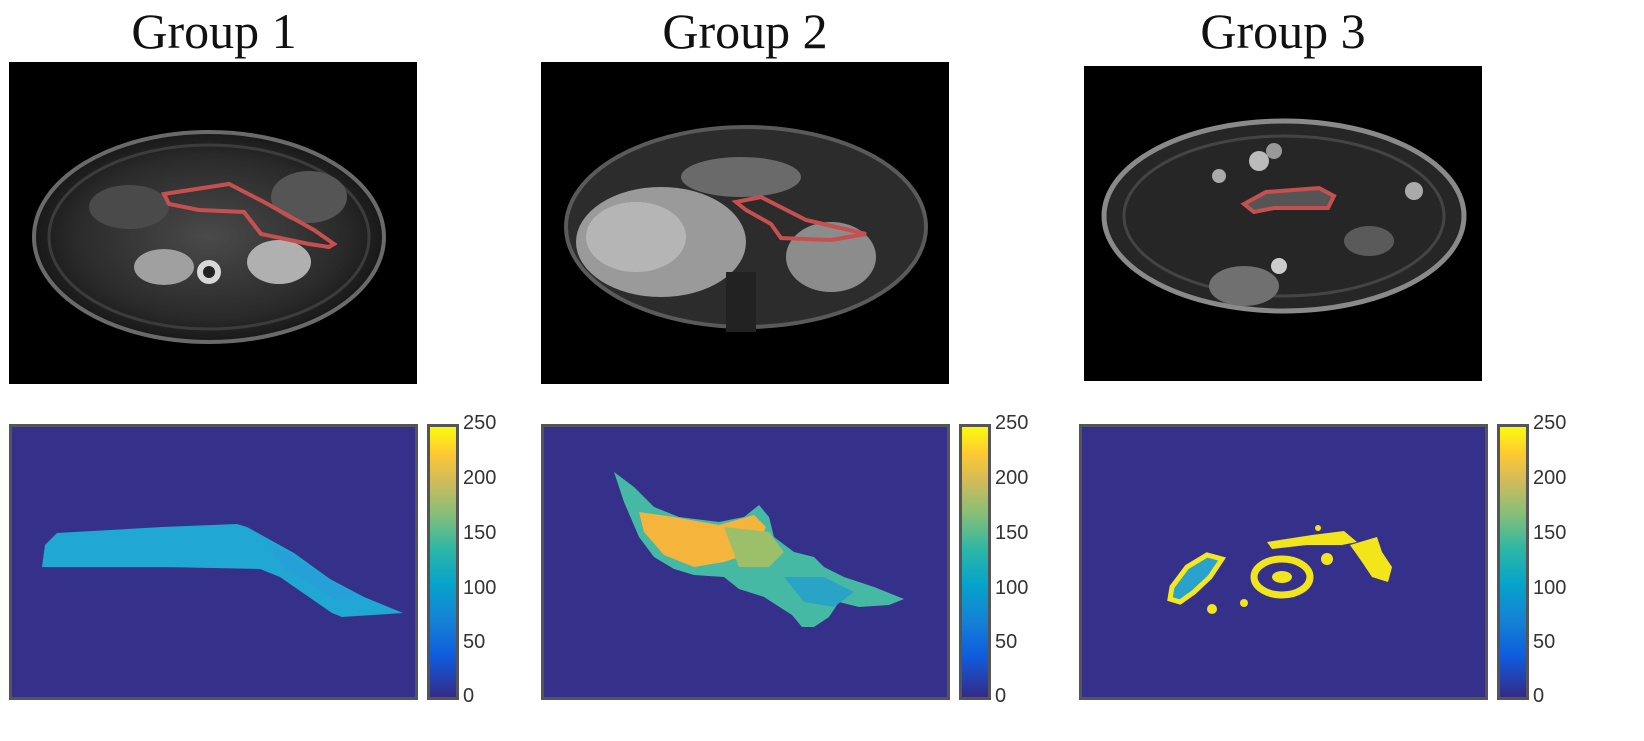  What do you see at coordinates (745, 31) in the screenshot?
I see `group-2-title: Group 2` at bounding box center [745, 31].